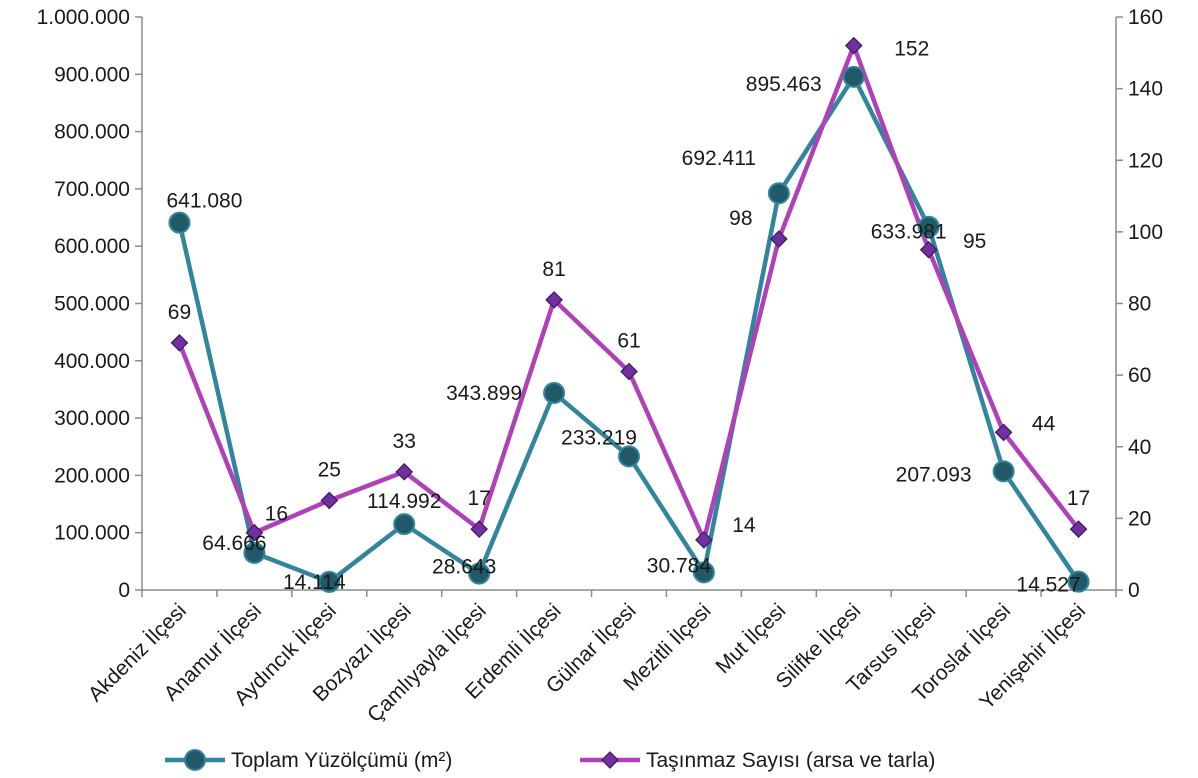  What do you see at coordinates (92, 304) in the screenshot?
I see `y-left-tick-label: 500.000` at bounding box center [92, 304].